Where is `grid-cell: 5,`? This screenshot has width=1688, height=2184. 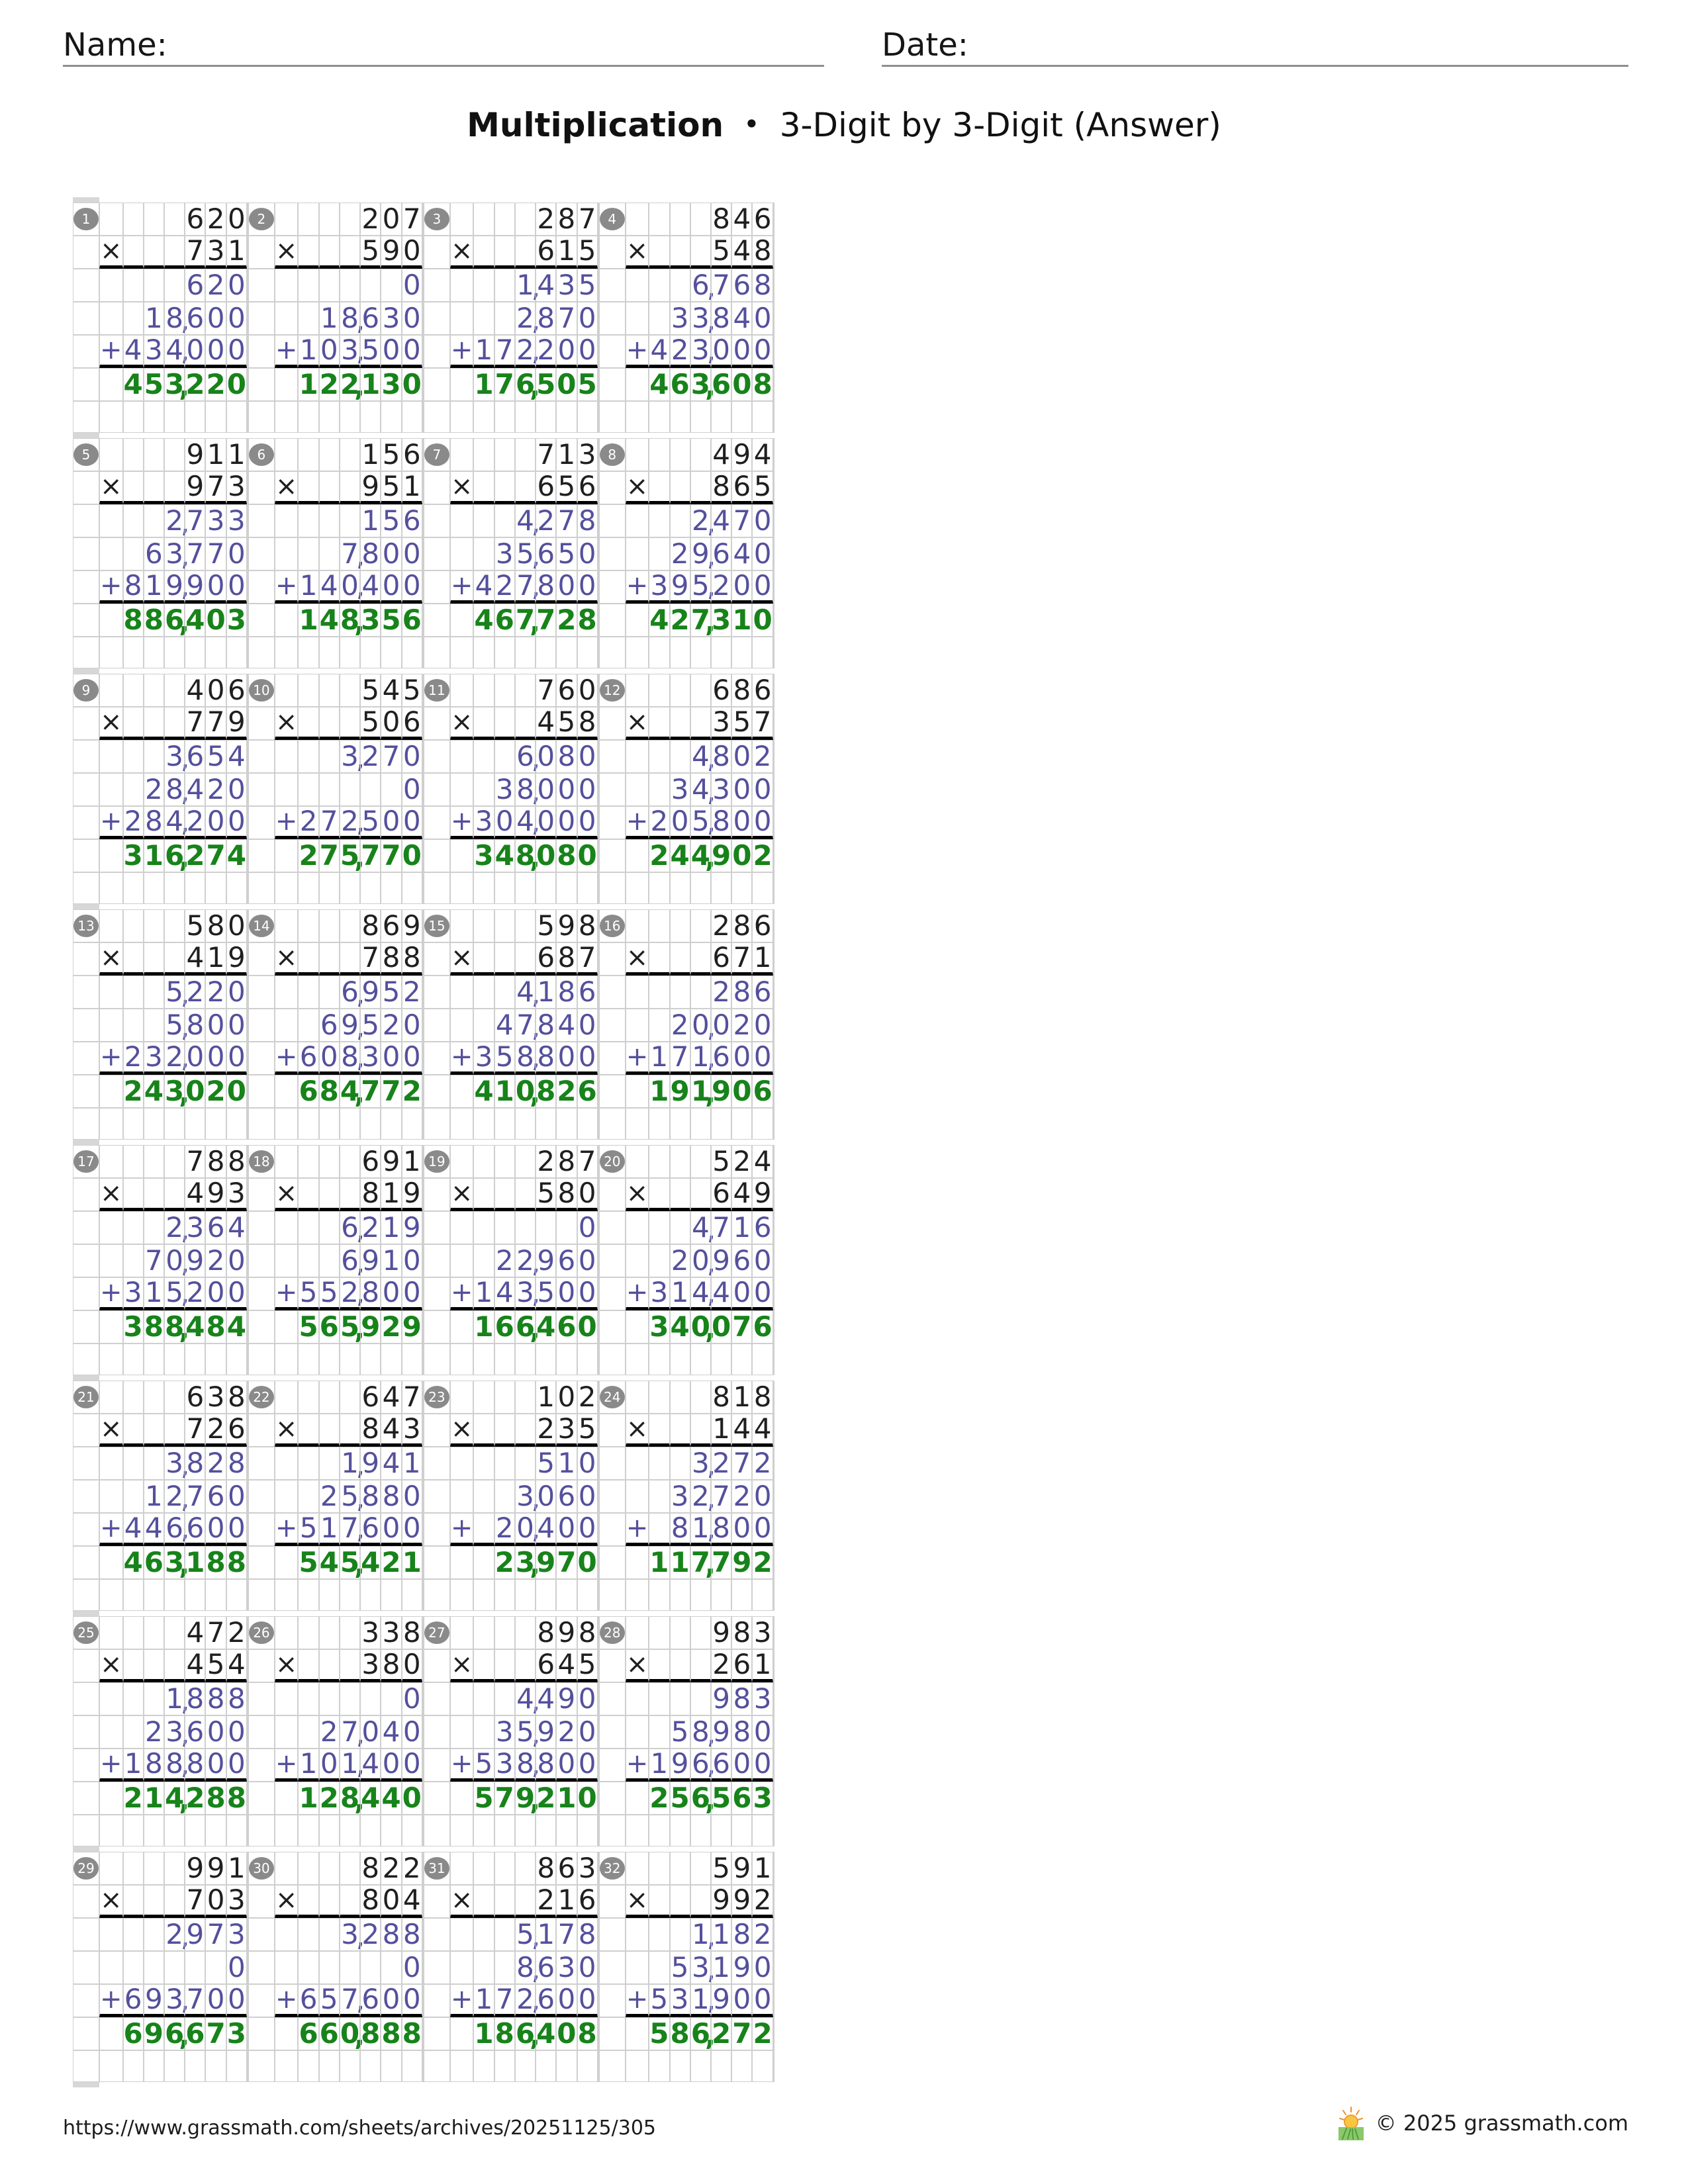
grid-cell: 5, is located at coordinates (352, 1496).